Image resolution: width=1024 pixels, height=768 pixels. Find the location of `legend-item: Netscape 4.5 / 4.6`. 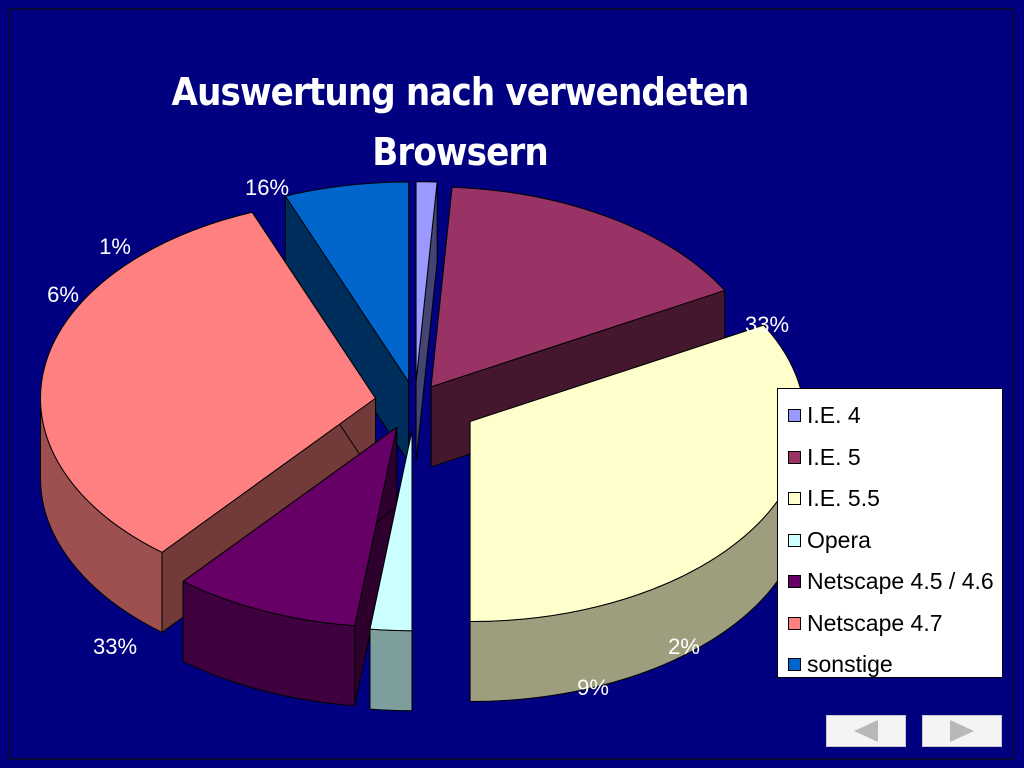

legend-item: Netscape 4.5 / 4.6 is located at coordinates (890, 582).